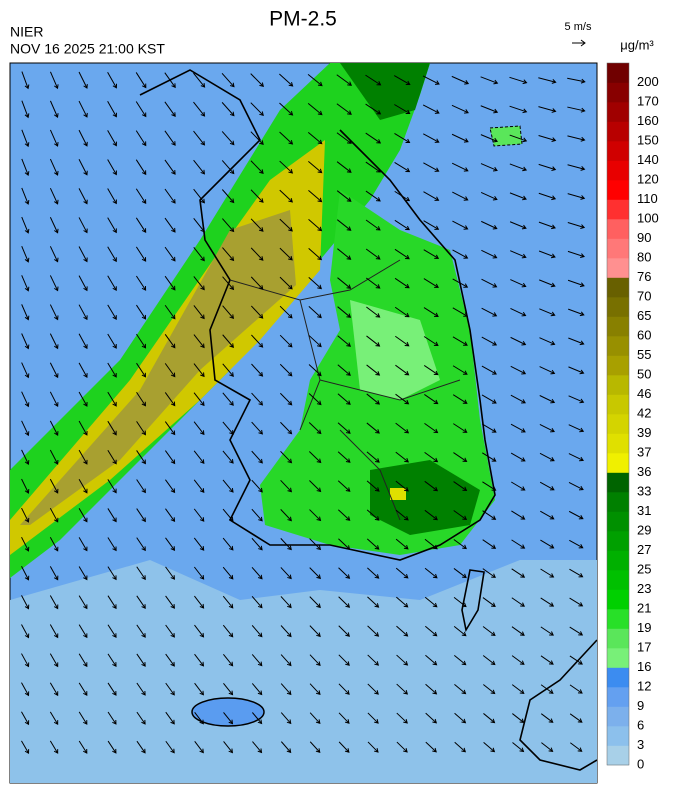 This screenshot has width=673, height=795. What do you see at coordinates (644, 490) in the screenshot?
I see `colorbar-label: 33` at bounding box center [644, 490].